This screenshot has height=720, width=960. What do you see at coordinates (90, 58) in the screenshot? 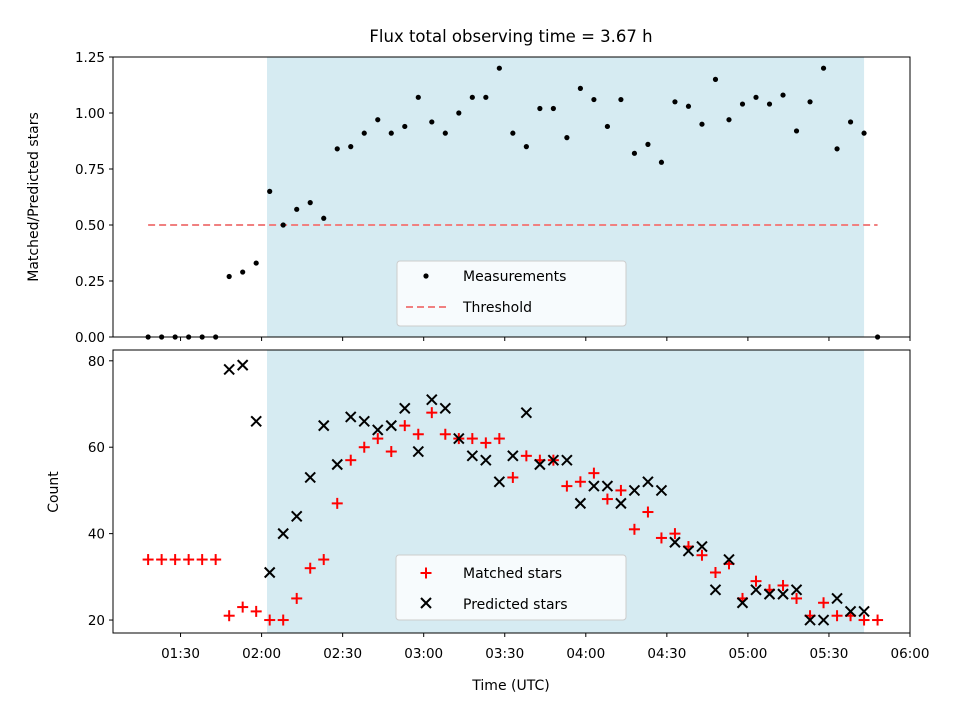
I see `top-y-tick-label: 1.25` at bounding box center [90, 58].